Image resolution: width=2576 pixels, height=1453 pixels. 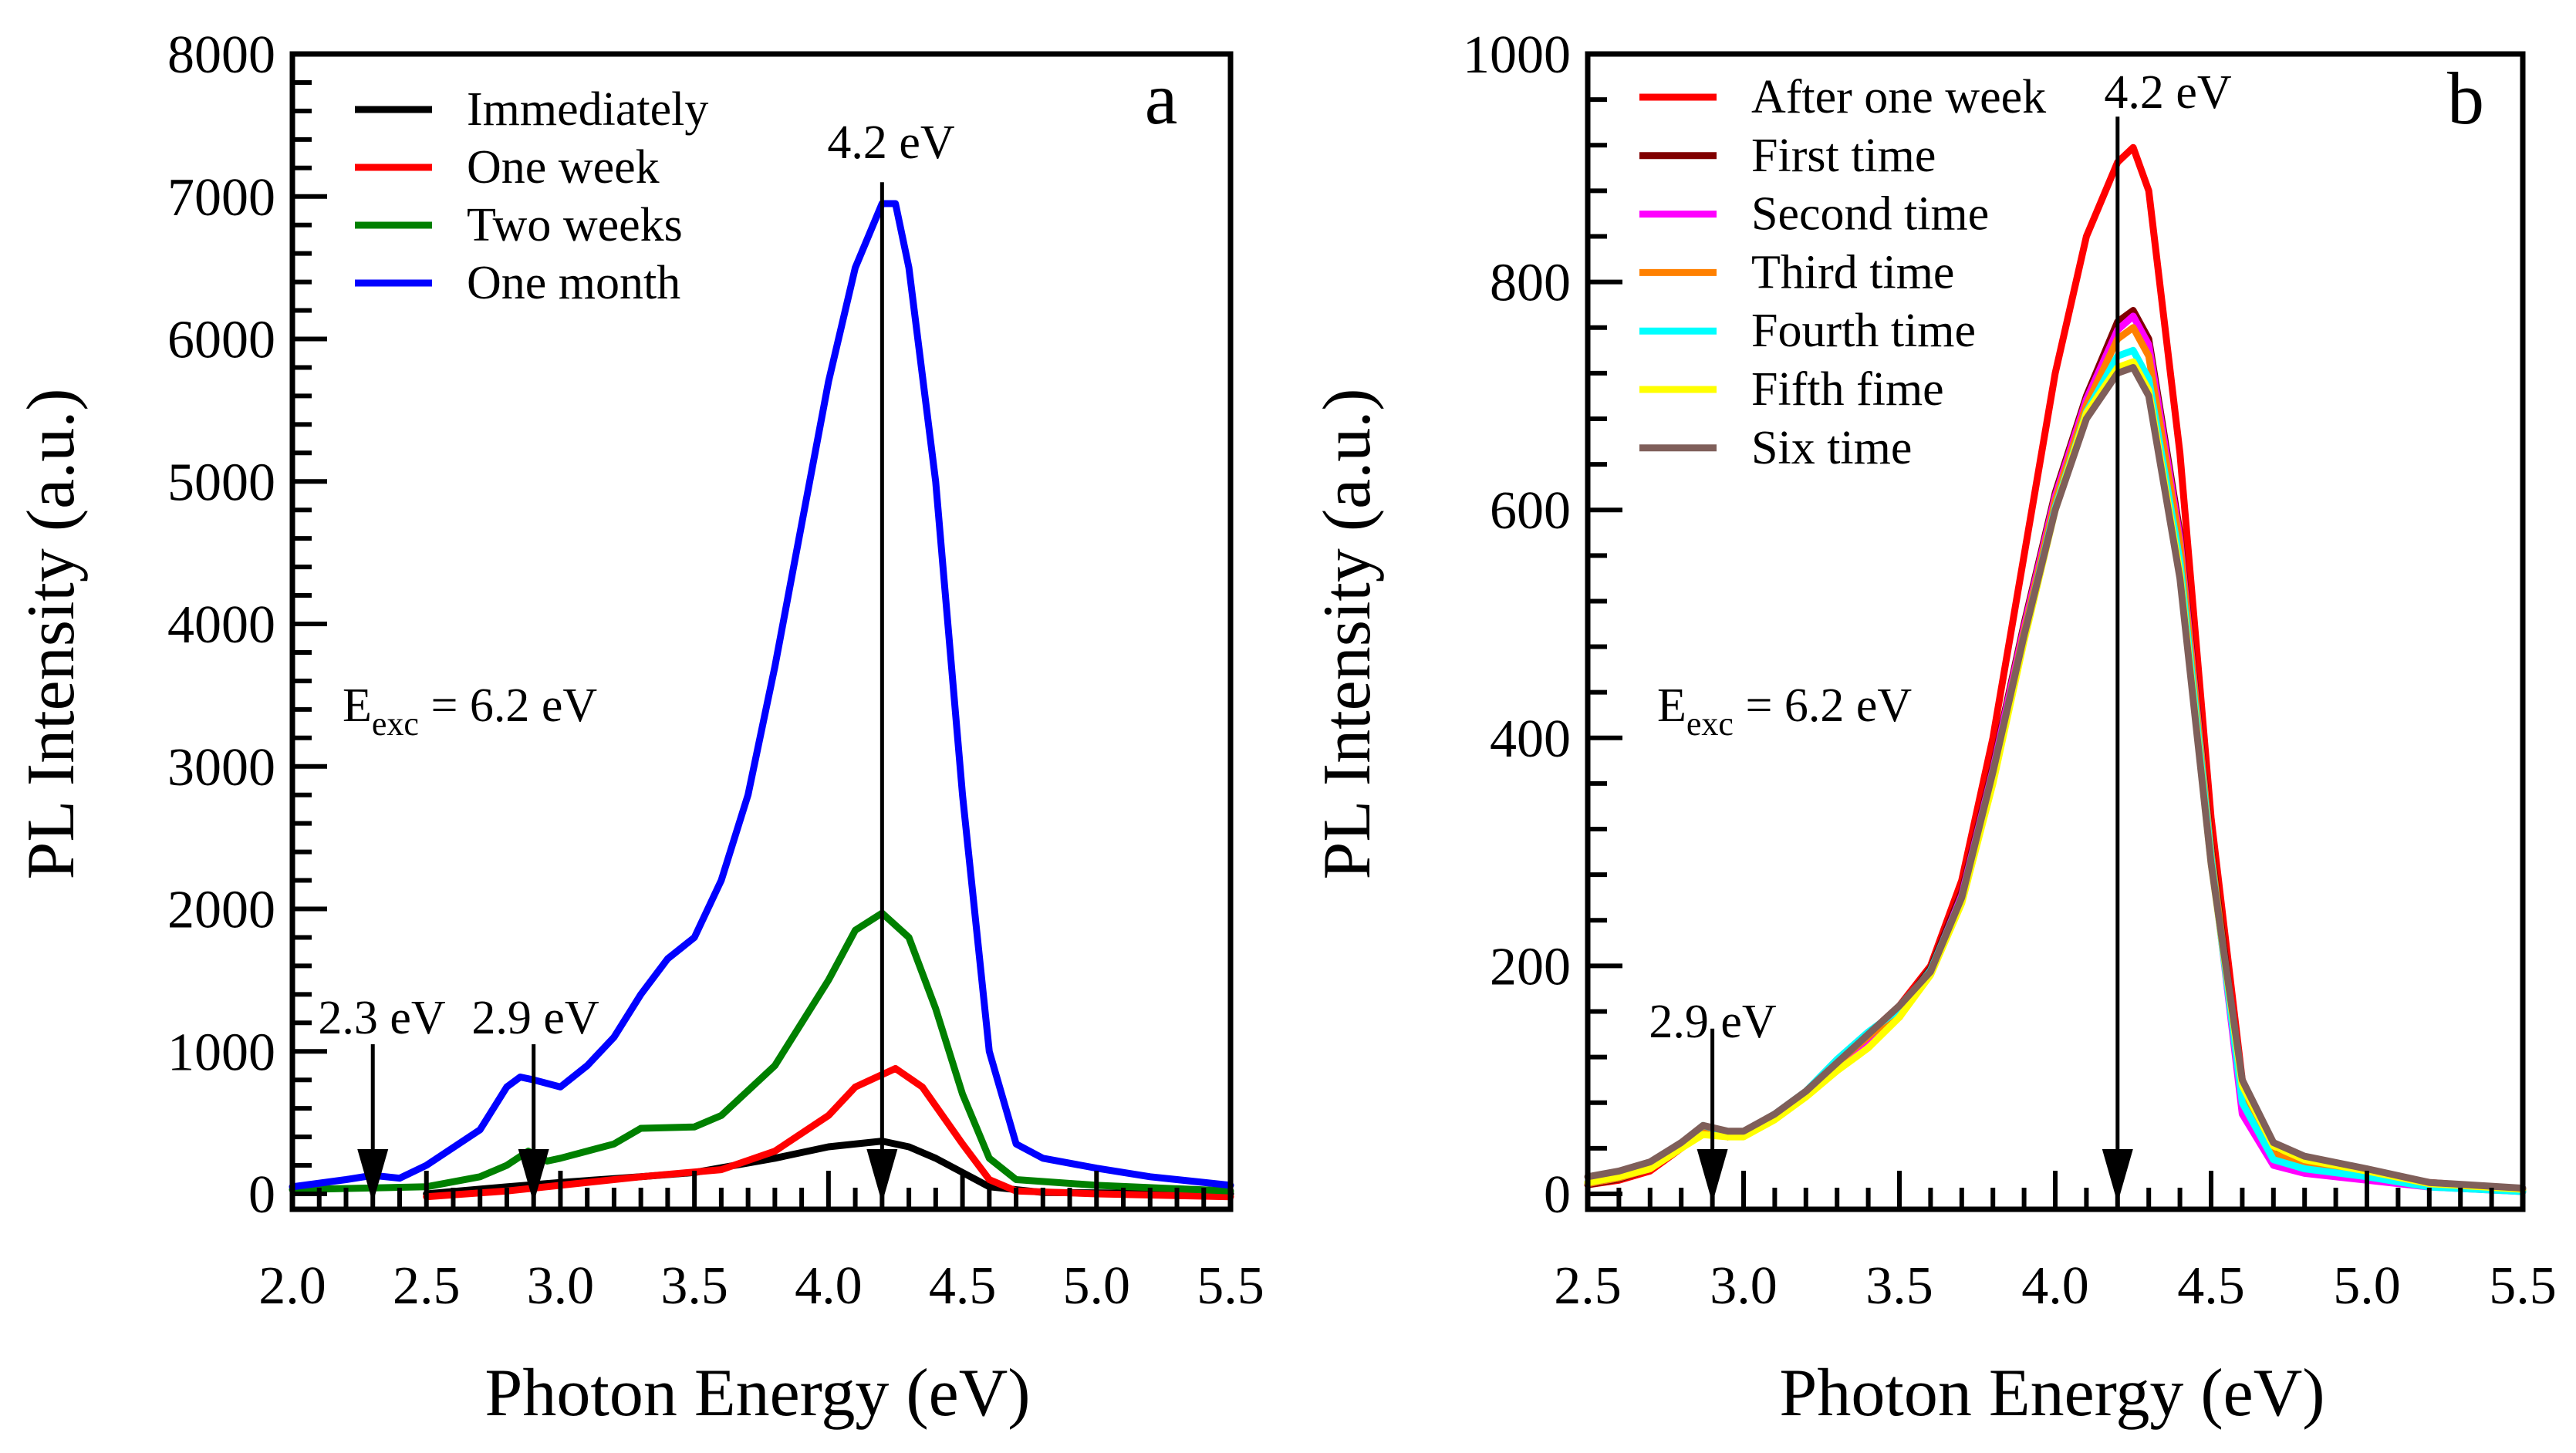 I want to click on panel-label: a, so click(x=1161, y=98).